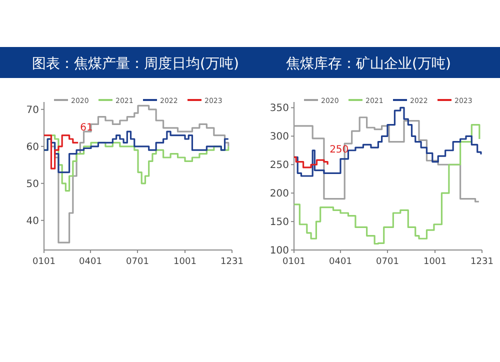 The height and width of the screenshot is (362, 500). Describe the element at coordinates (32, 147) in the screenshot. I see `y-tick-label: 60` at that location.